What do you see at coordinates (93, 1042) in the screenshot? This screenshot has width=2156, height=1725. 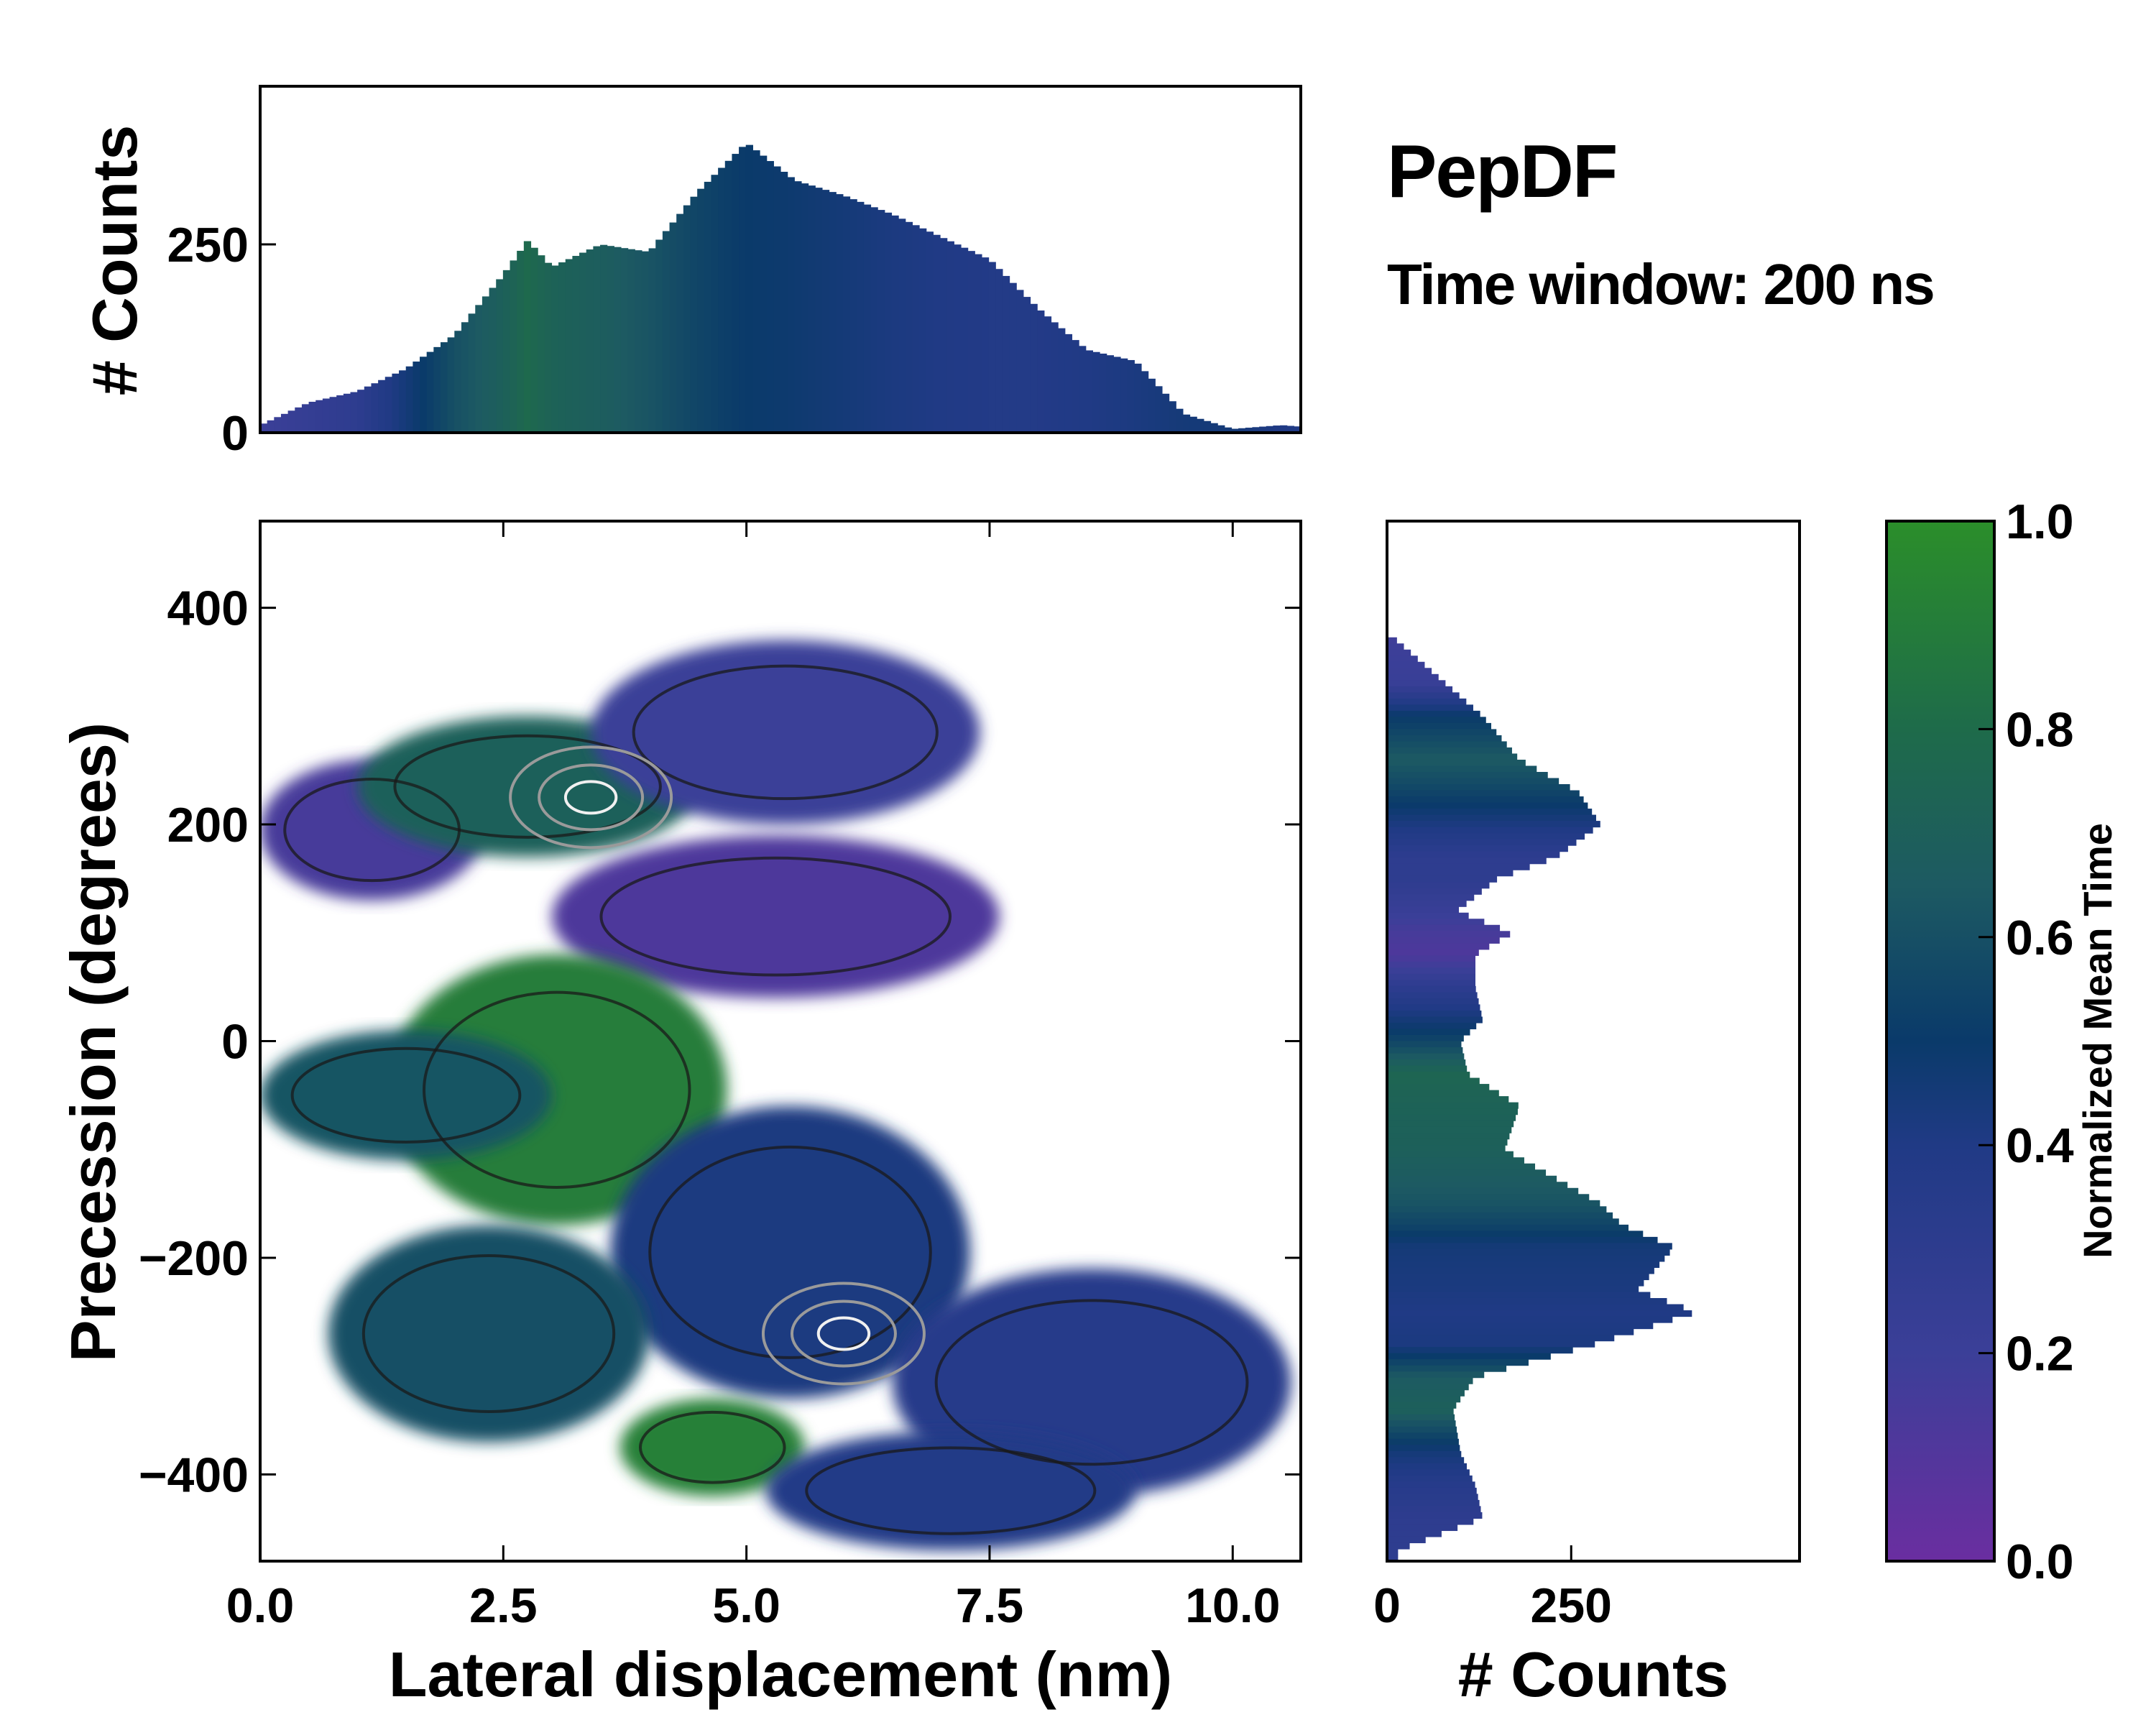 I see `joint-ylabel: Precession (degrees)` at bounding box center [93, 1042].